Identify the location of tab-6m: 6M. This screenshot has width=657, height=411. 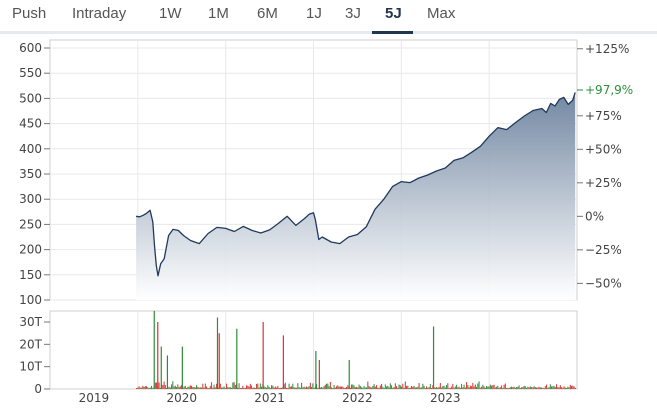
(267, 13).